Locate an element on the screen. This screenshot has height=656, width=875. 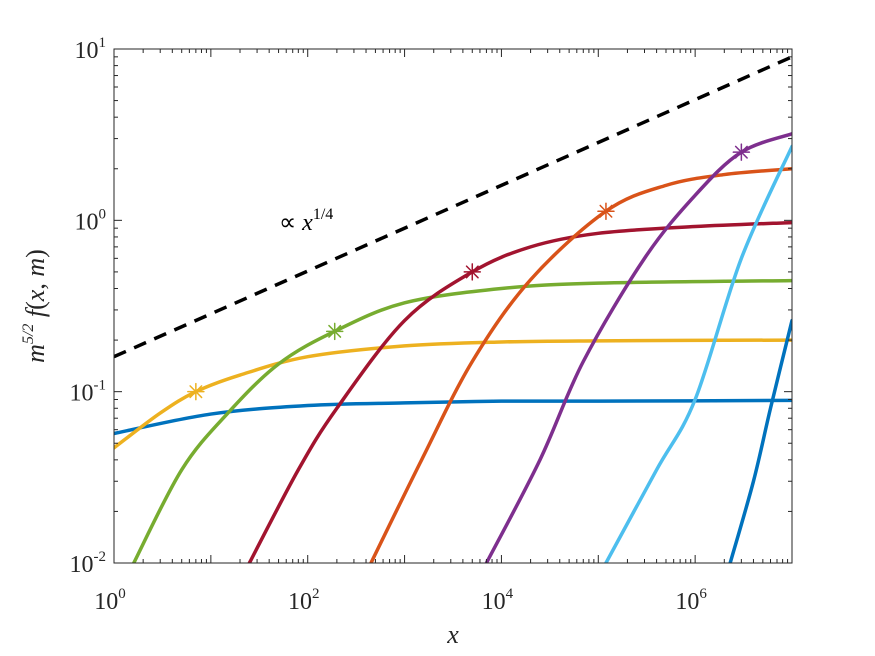
reference-line-label: ∝ x1/4 is located at coordinates (306, 221).